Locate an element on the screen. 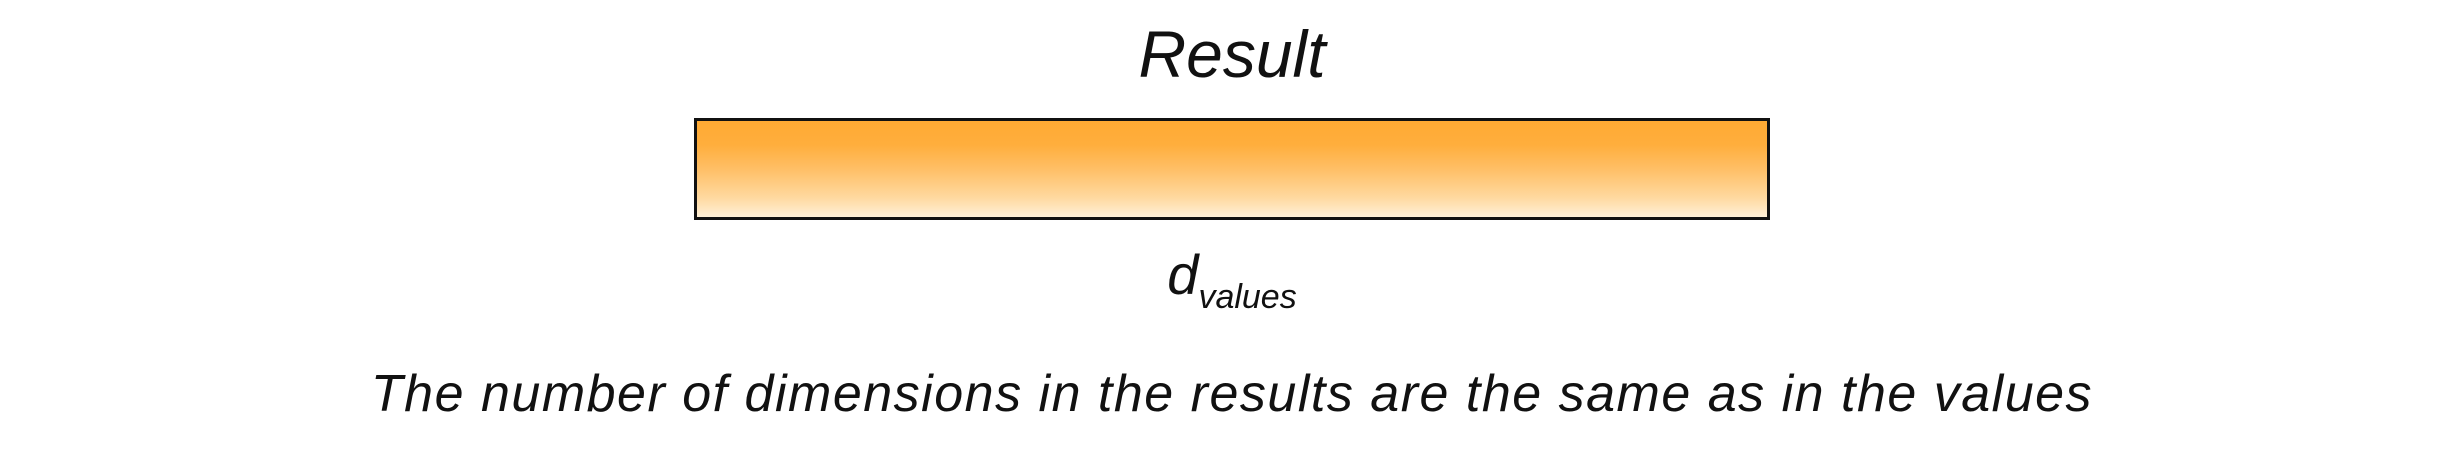 The image size is (2464, 451). result-vector-bar is located at coordinates (1232, 169).